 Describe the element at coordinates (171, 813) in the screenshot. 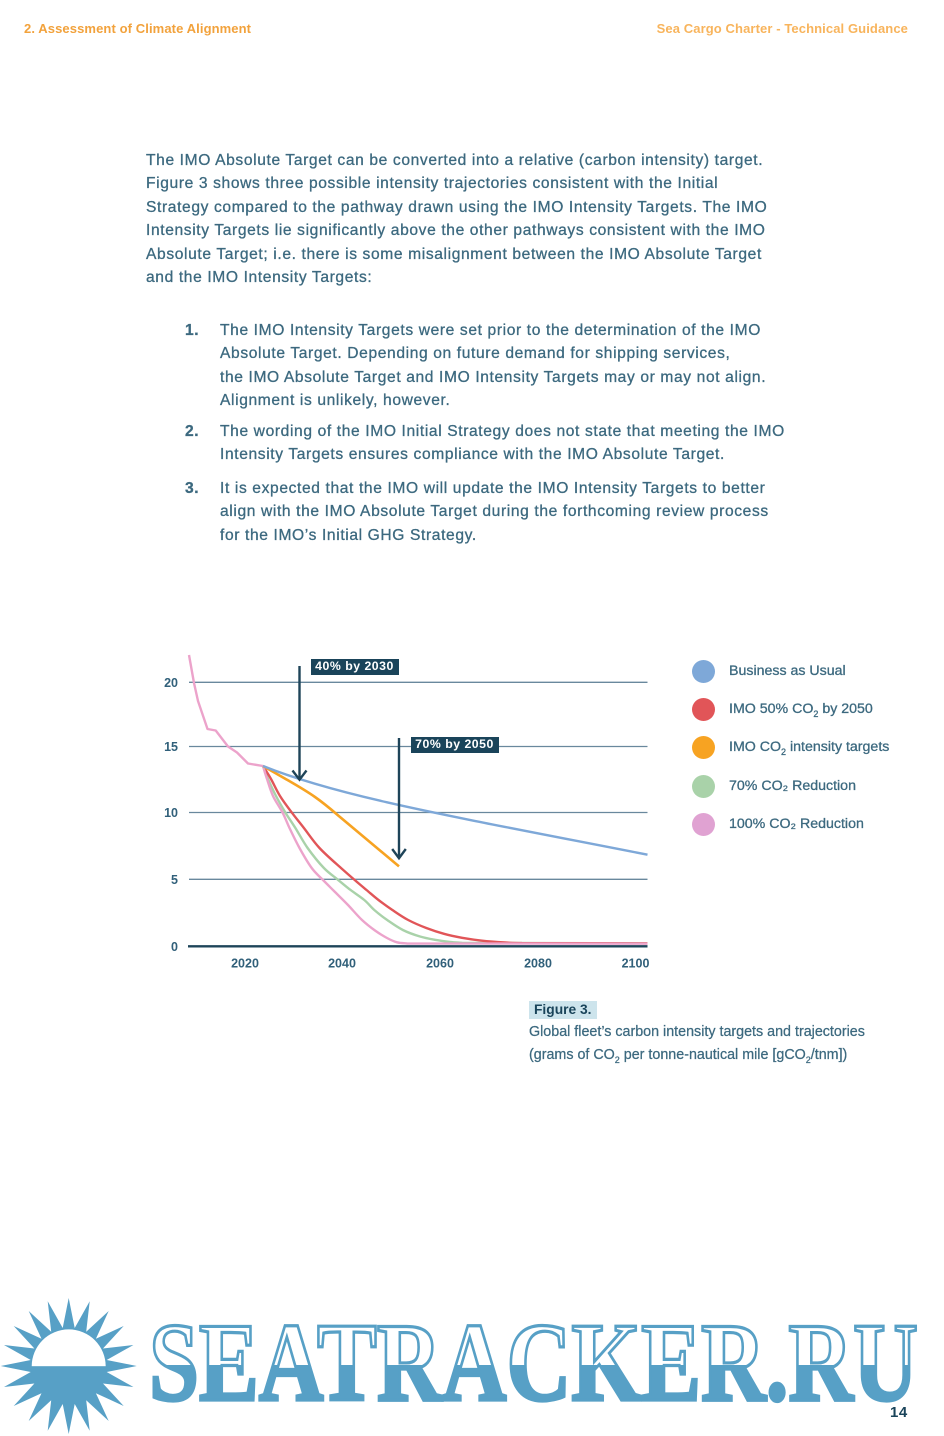

I see `svg-text: 10` at that location.